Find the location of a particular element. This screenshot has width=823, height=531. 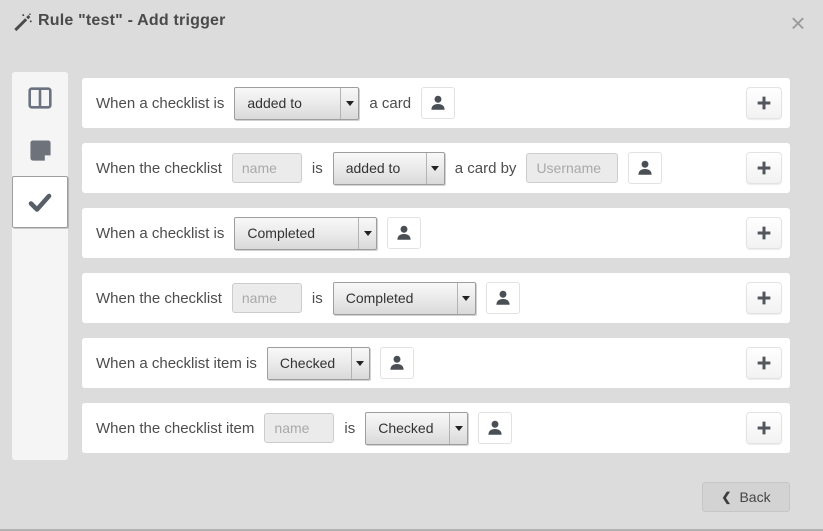

trigger-row: When the checklist item is Checked is located at coordinates (436, 428).